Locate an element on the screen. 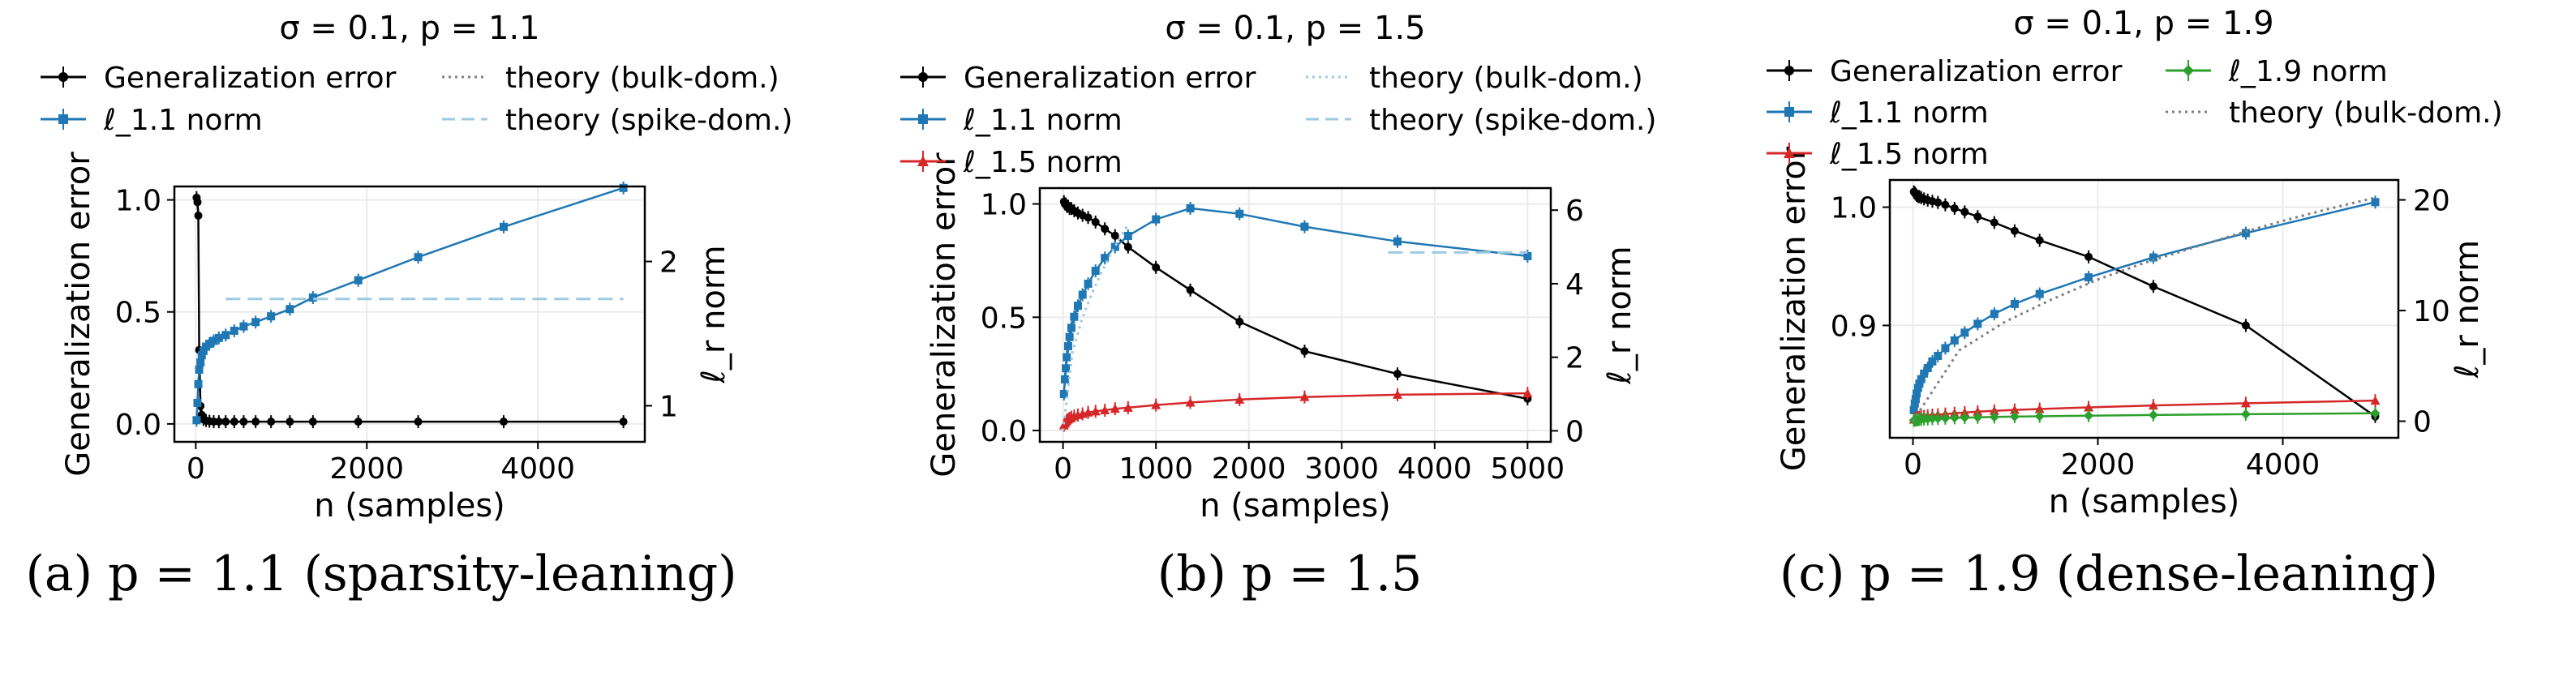 This screenshot has height=681, width=2576. panel-caption: (c) p = 1.9 (dense-leaning) is located at coordinates (2109, 574).